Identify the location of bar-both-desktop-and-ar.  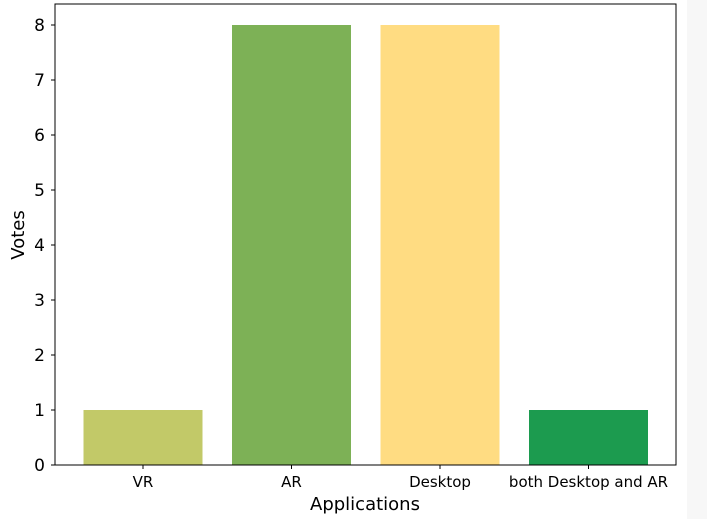
(588, 437).